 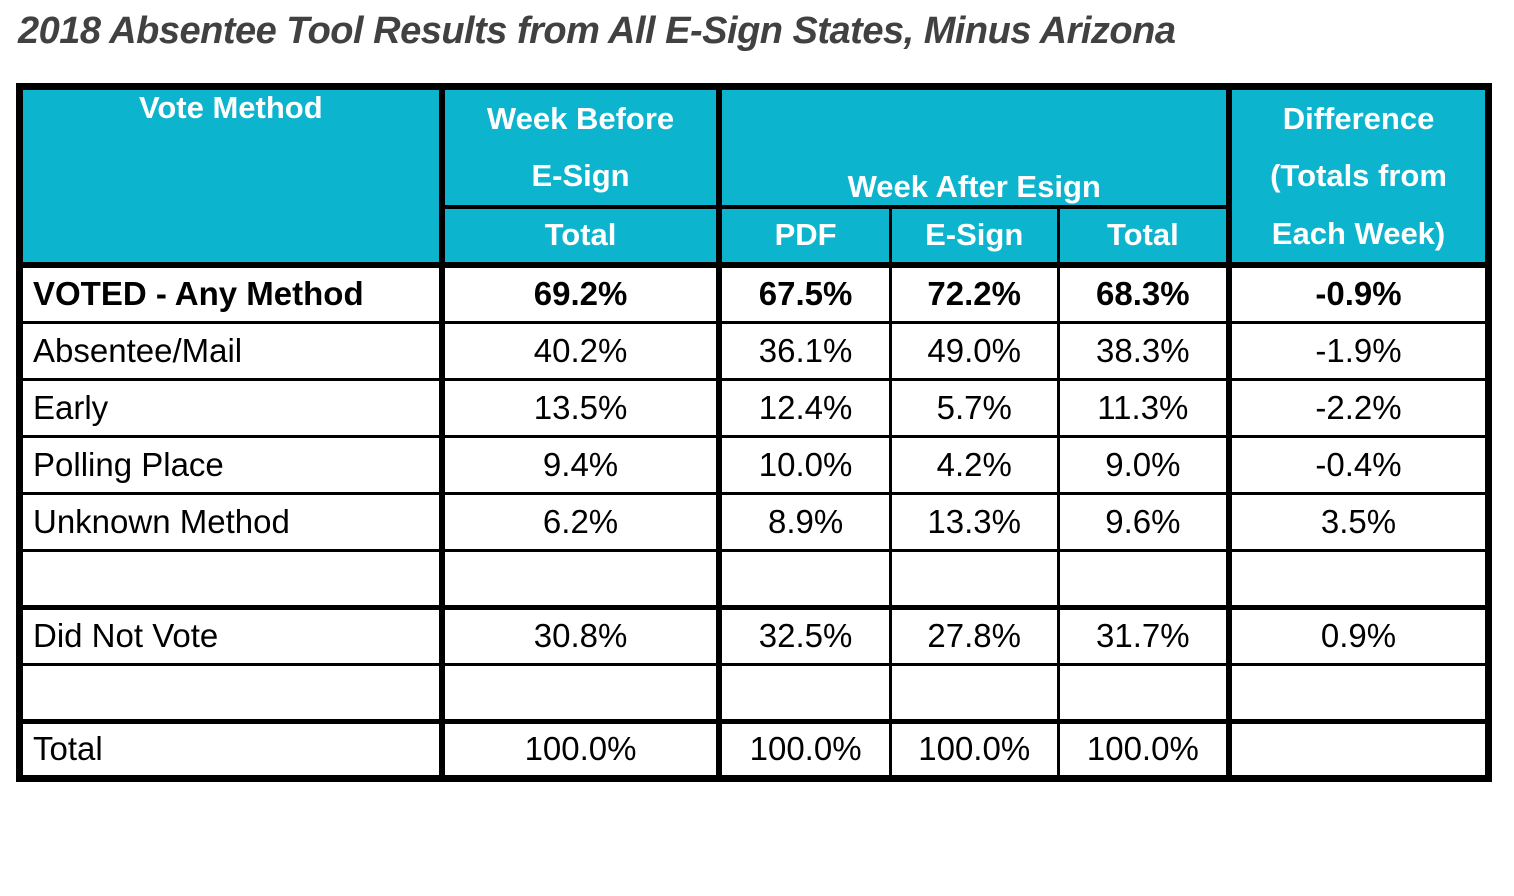 I want to click on data-cell: 9.0%, so click(x=1144, y=464).